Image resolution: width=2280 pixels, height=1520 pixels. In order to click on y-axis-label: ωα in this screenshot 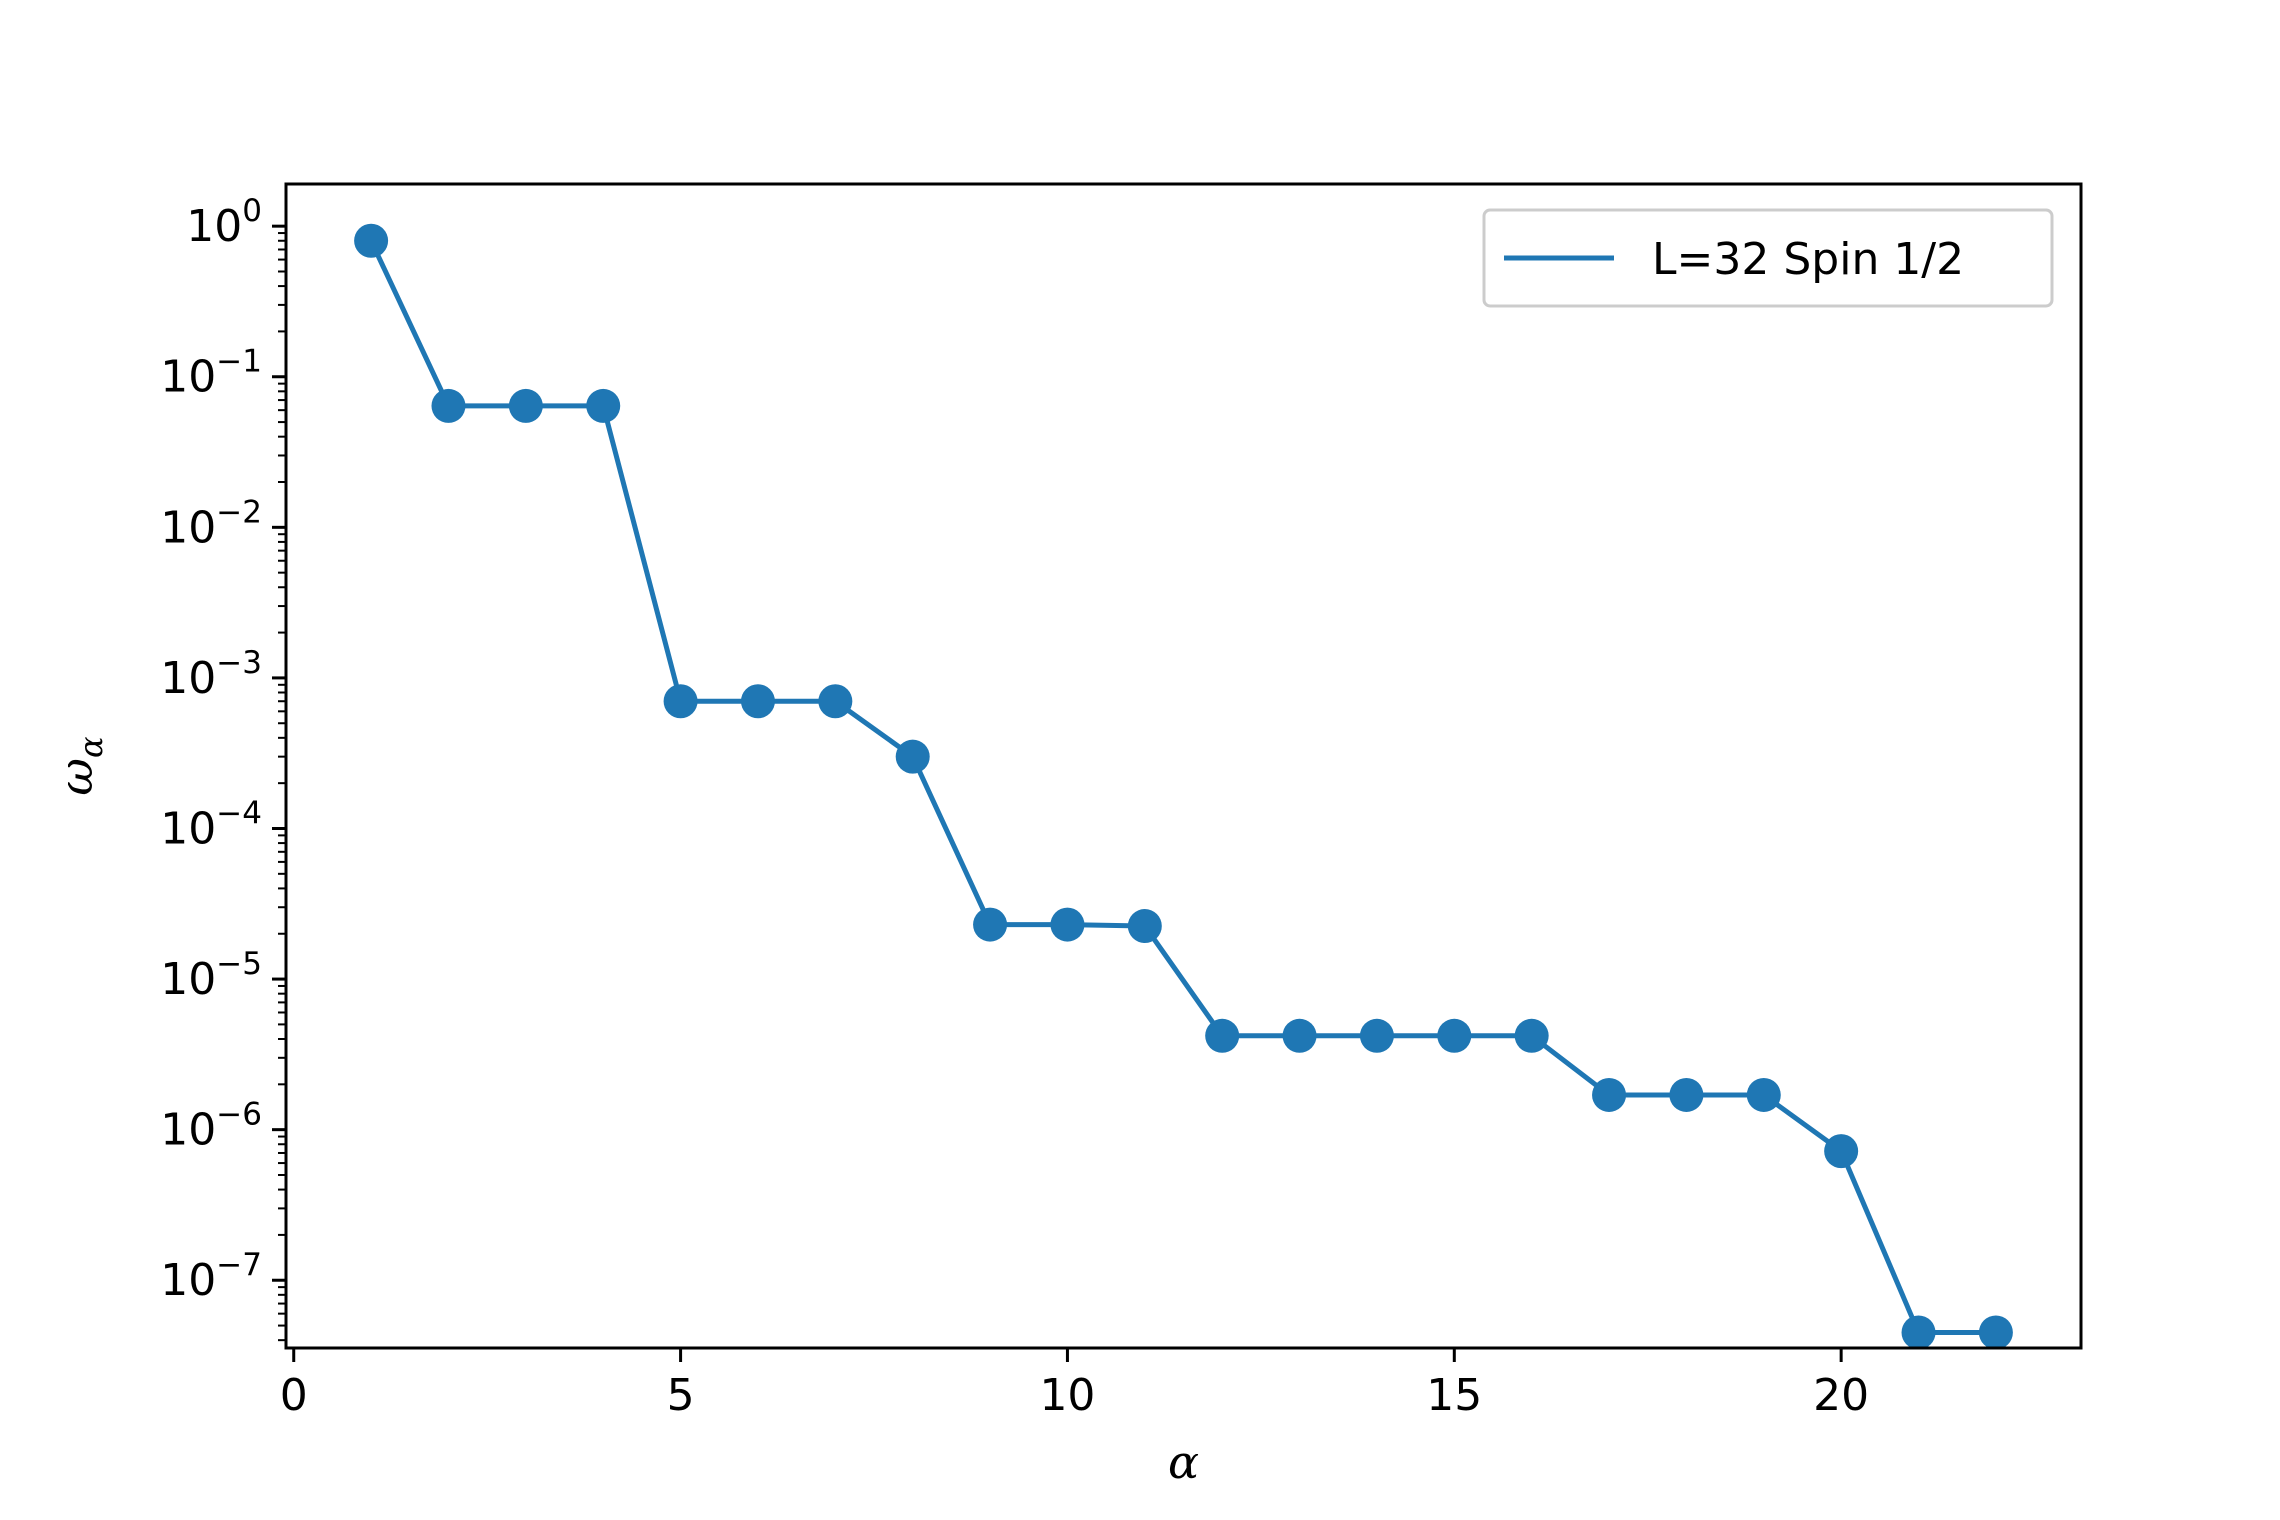, I will do `click(79, 765)`.